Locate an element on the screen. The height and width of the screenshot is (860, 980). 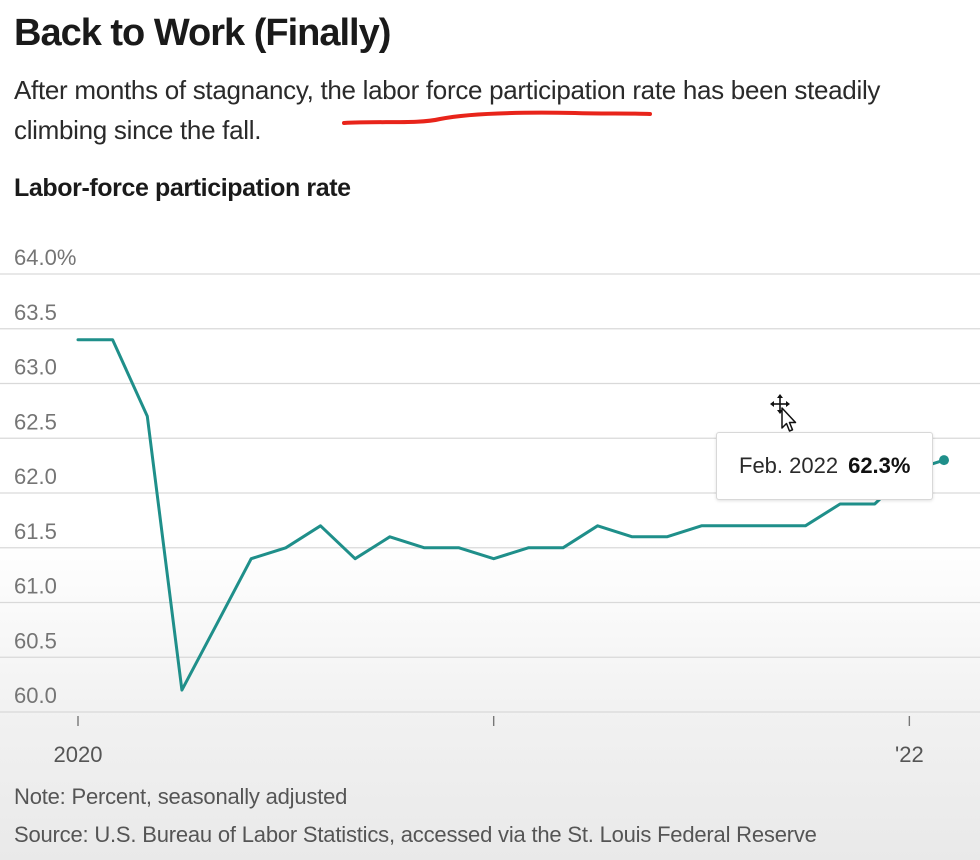
chart-title: Labor-force participation rate is located at coordinates (182, 188).